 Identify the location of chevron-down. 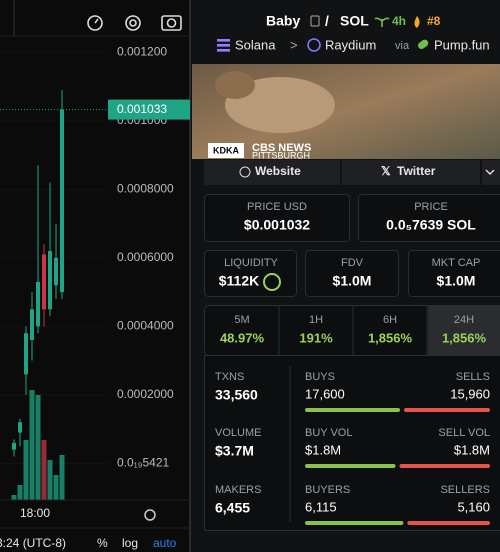
(490, 172).